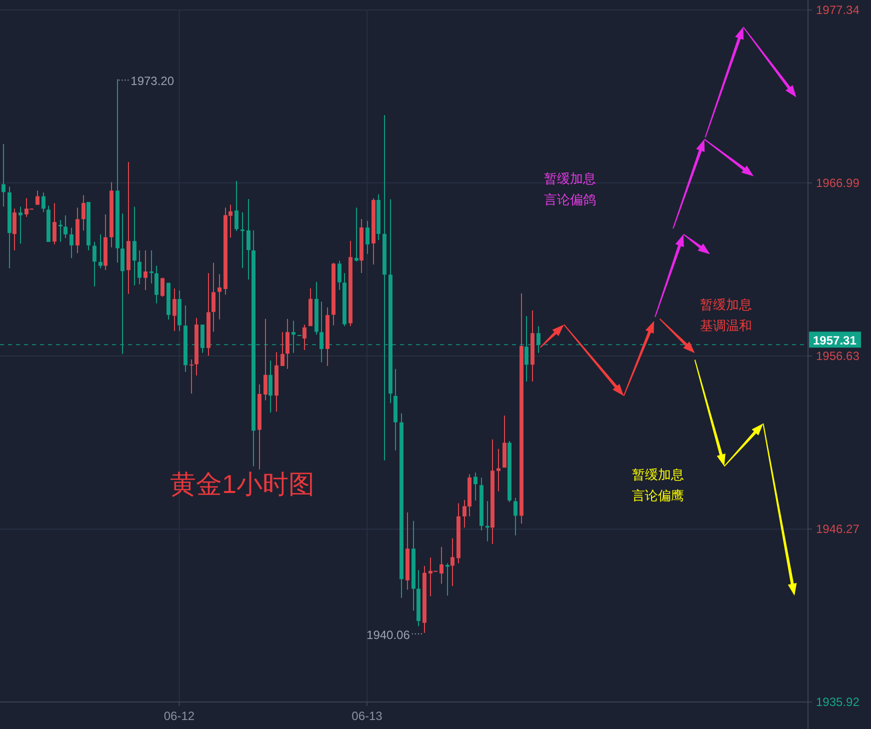 The height and width of the screenshot is (729, 871). Describe the element at coordinates (242, 484) in the screenshot. I see `annotation: 黄金1小时图` at that location.